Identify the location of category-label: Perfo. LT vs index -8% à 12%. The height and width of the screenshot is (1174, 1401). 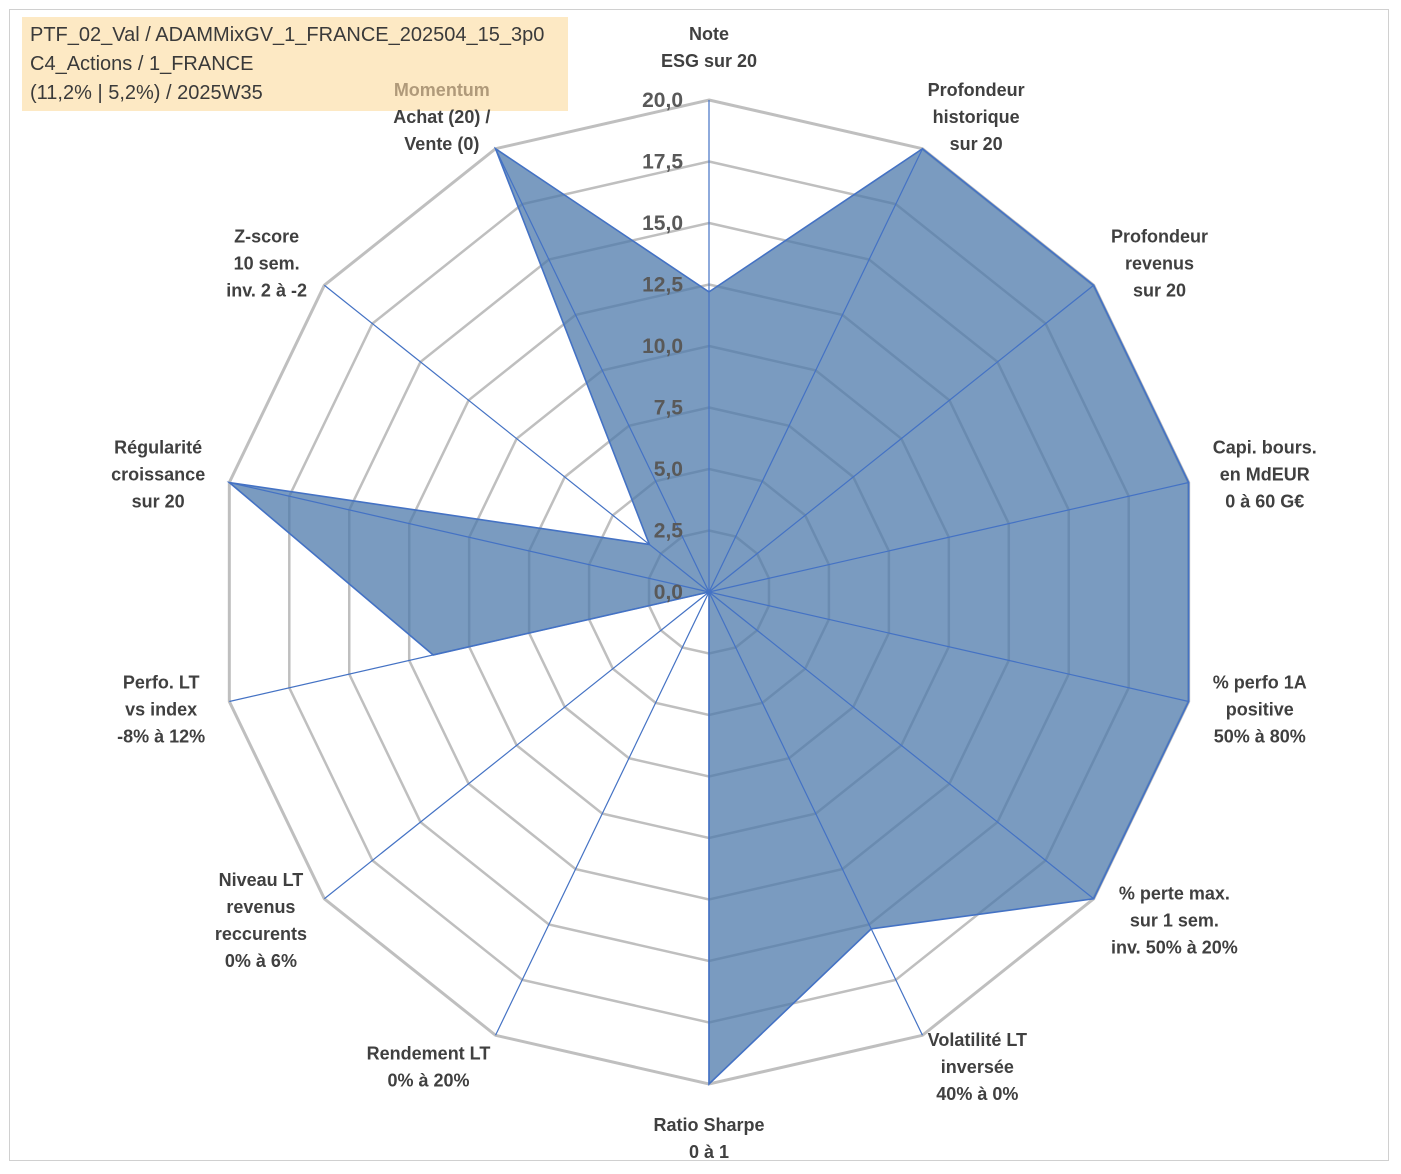
(161, 709).